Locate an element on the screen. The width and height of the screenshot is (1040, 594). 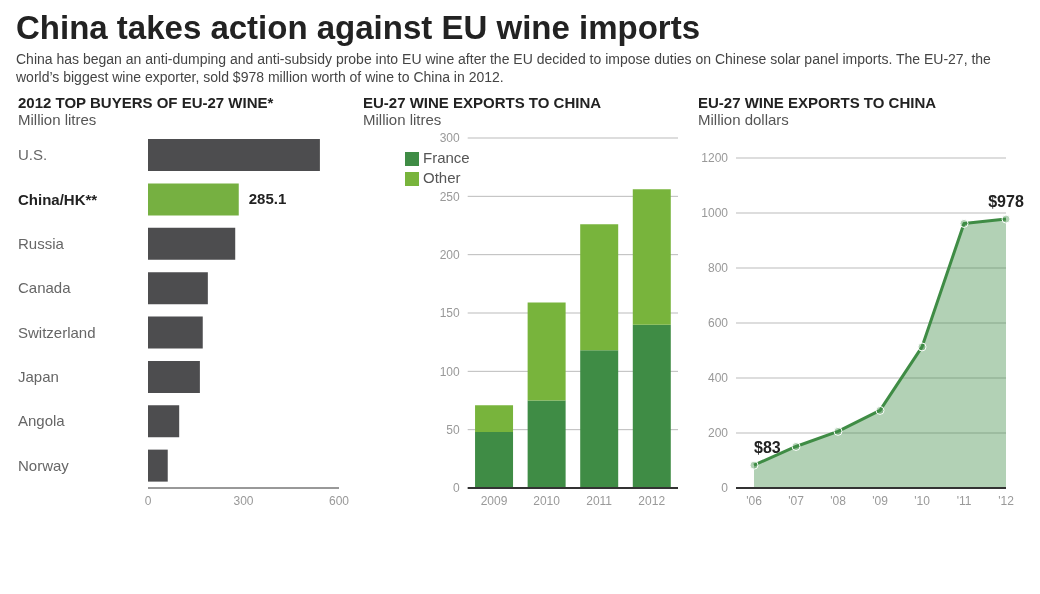
y-tick-label: Russia is located at coordinates (41, 243).